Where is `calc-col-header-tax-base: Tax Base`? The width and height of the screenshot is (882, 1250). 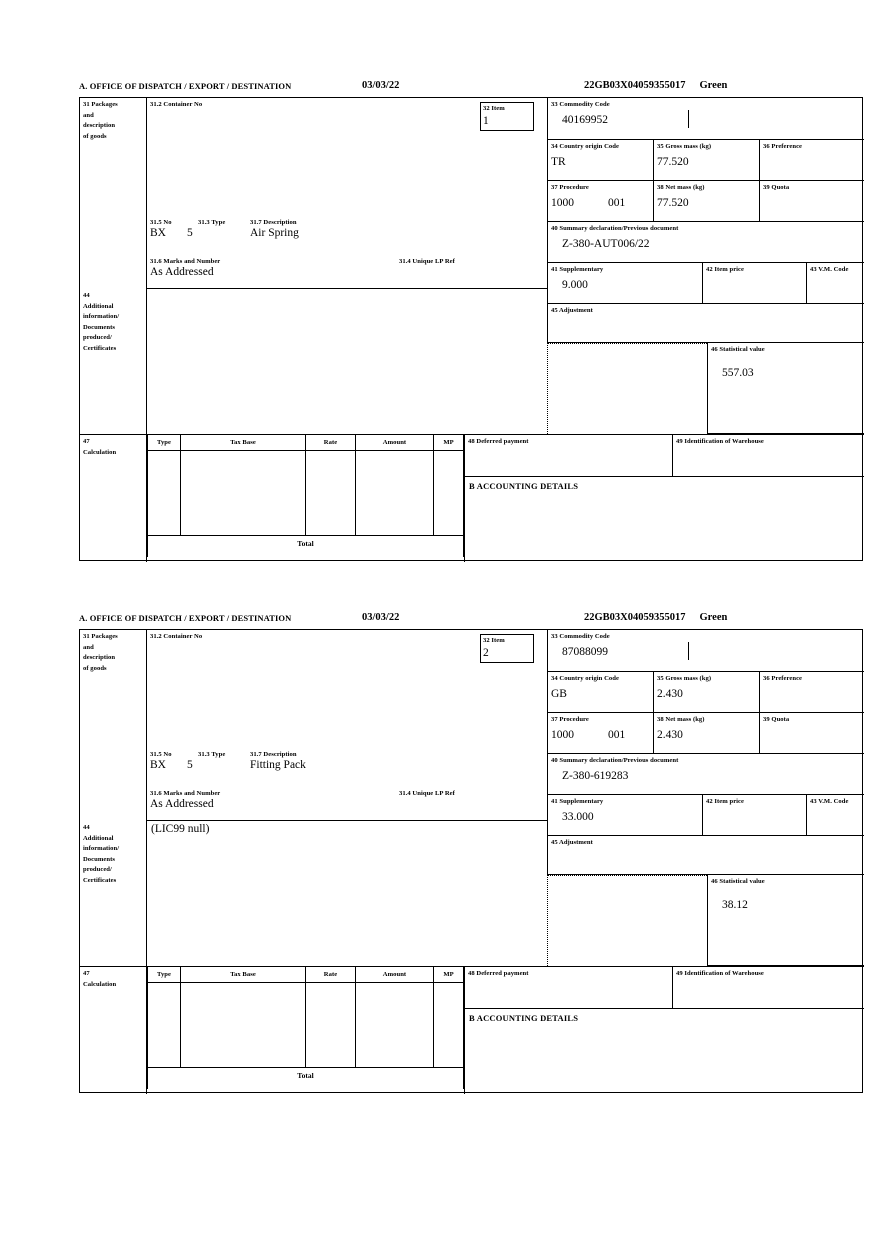 calc-col-header-tax-base: Tax Base is located at coordinates (243, 975).